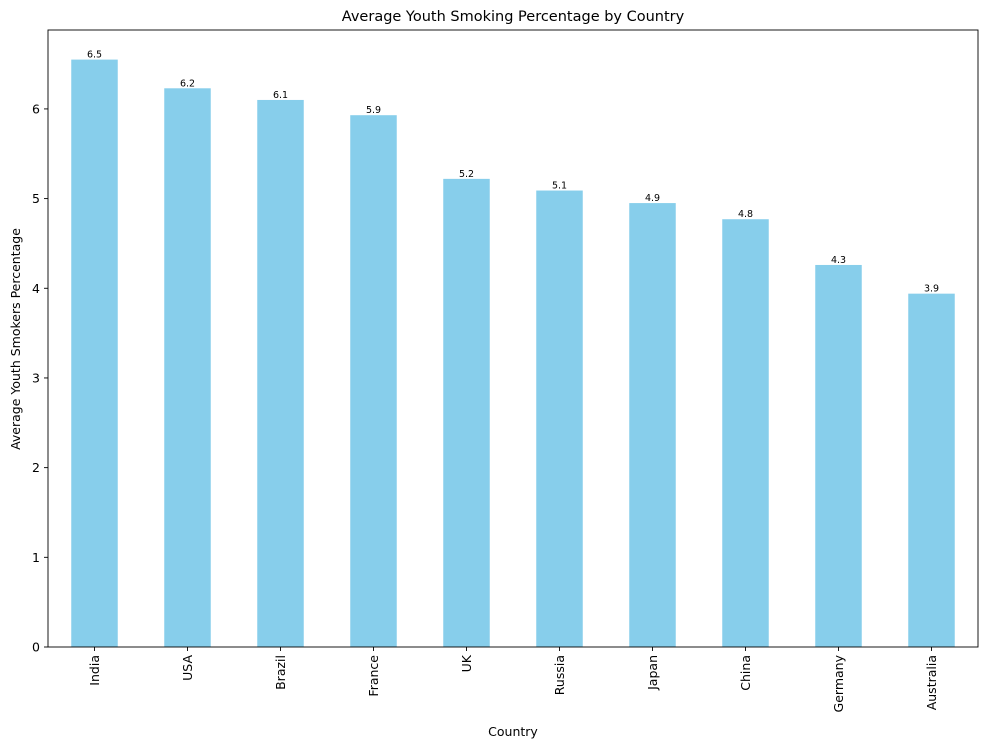 Image resolution: width=988 pixels, height=753 pixels. Describe the element at coordinates (838, 683) in the screenshot. I see `x-tick-label: Germany` at that location.